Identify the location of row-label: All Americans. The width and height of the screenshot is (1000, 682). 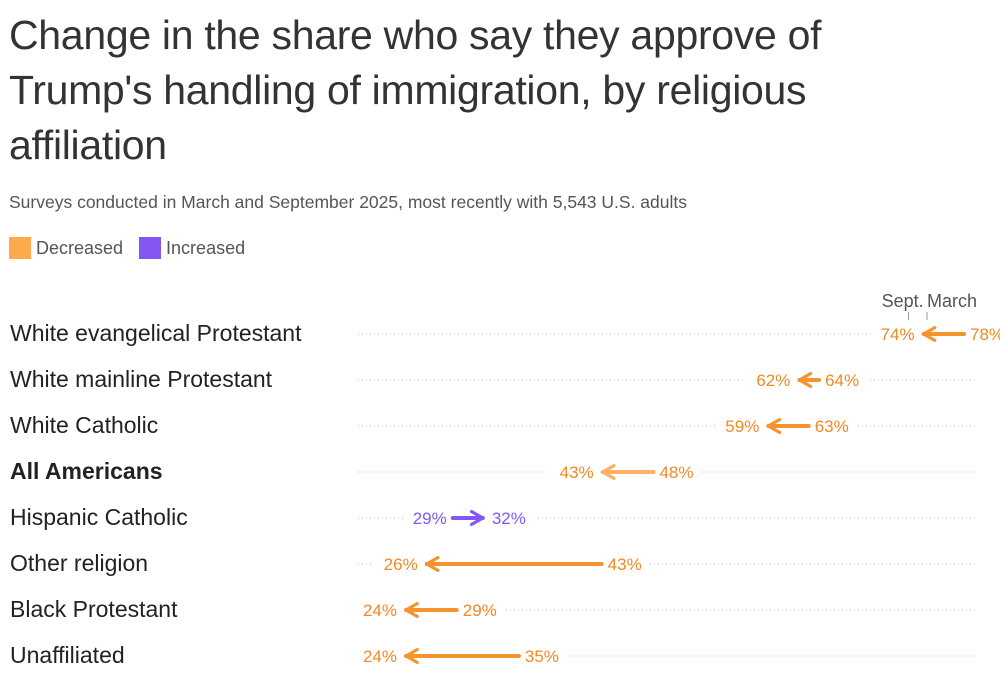
(86, 471).